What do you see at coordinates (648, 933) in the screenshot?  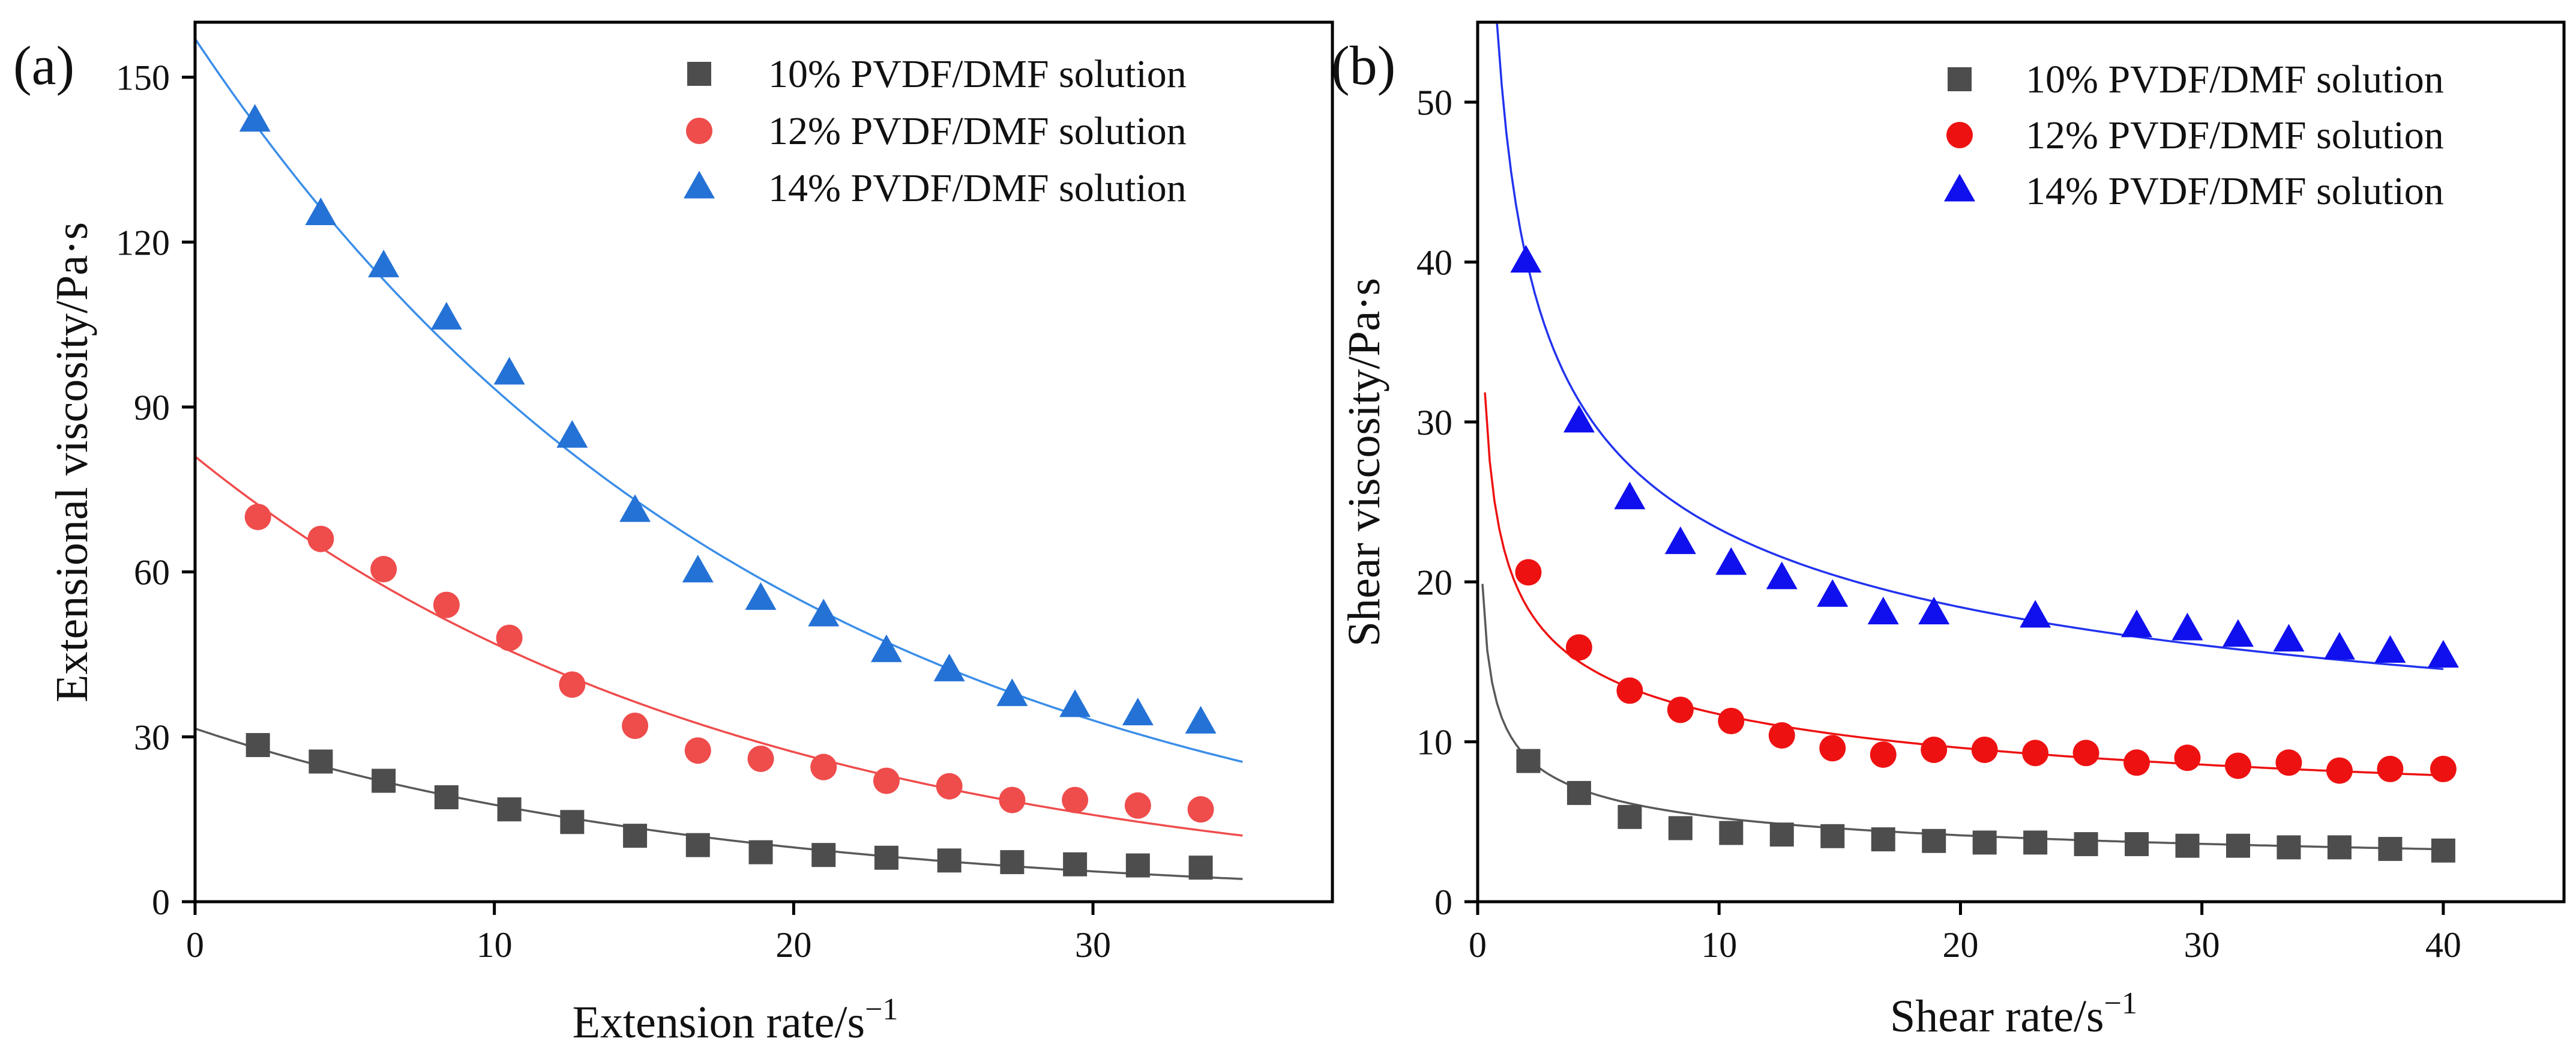 I see `panel-a-x-ticks: 0 10 20 30` at bounding box center [648, 933].